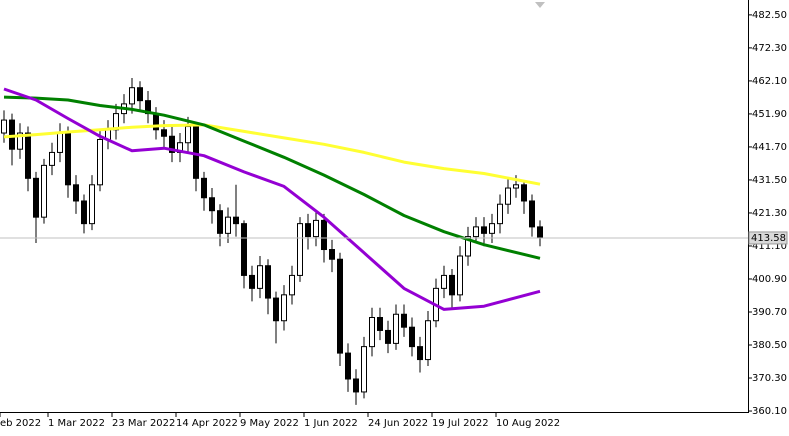 The width and height of the screenshot is (789, 436). What do you see at coordinates (769, 147) in the screenshot?
I see `y-tick-label: 441.70` at bounding box center [769, 147].